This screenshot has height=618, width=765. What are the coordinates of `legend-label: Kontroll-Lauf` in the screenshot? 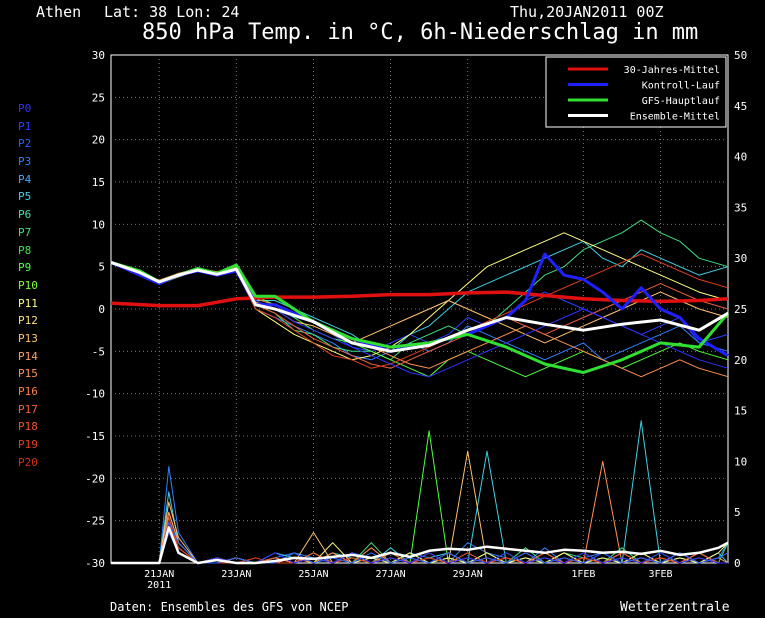 It's located at (681, 86).